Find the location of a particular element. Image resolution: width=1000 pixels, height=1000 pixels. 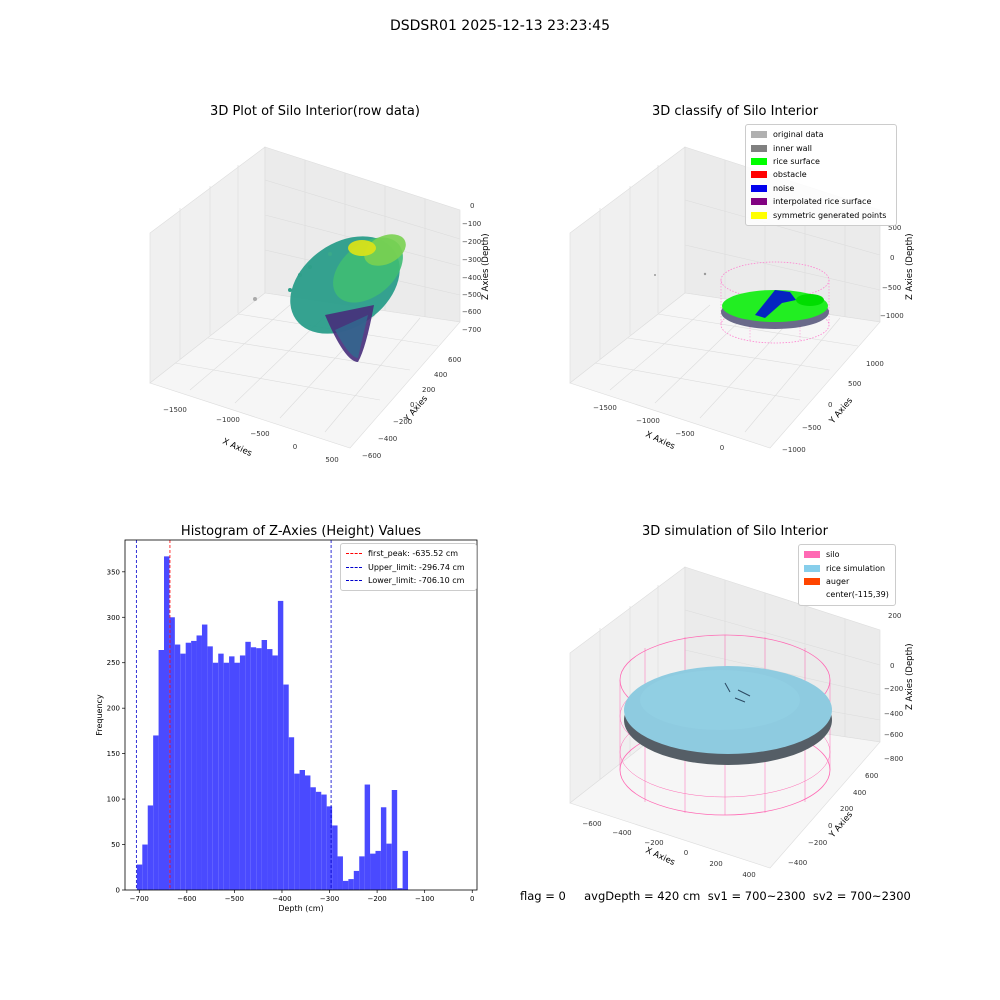

y-axis-label: Frequency is located at coordinates (99, 715).